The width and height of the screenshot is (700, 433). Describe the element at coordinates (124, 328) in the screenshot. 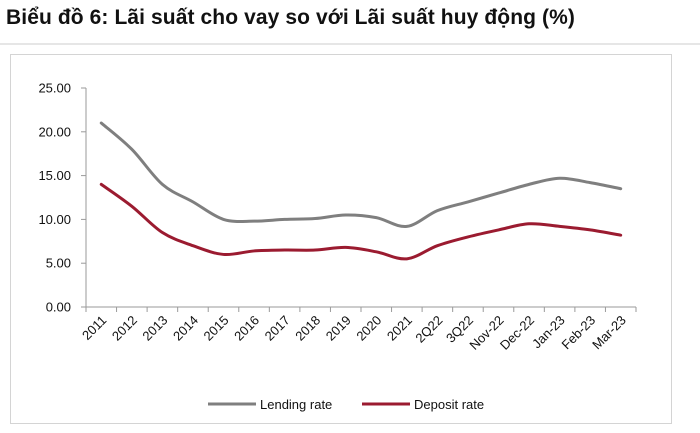

I see `x-tick-label: 2012` at that location.